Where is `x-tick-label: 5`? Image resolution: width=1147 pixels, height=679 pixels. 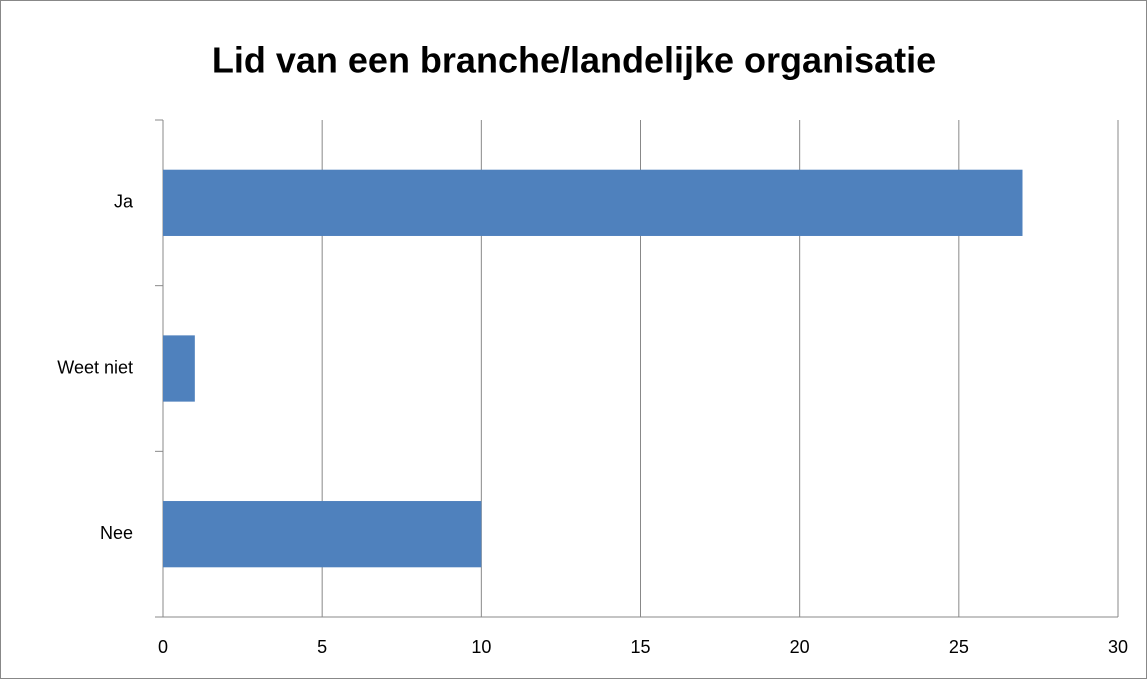
x-tick-label: 5 is located at coordinates (322, 647).